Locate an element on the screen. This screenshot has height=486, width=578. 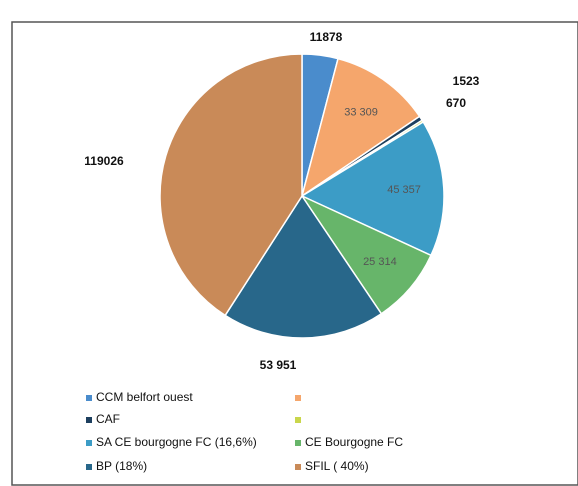
legend-label: BP (18%) is located at coordinates (121, 466).